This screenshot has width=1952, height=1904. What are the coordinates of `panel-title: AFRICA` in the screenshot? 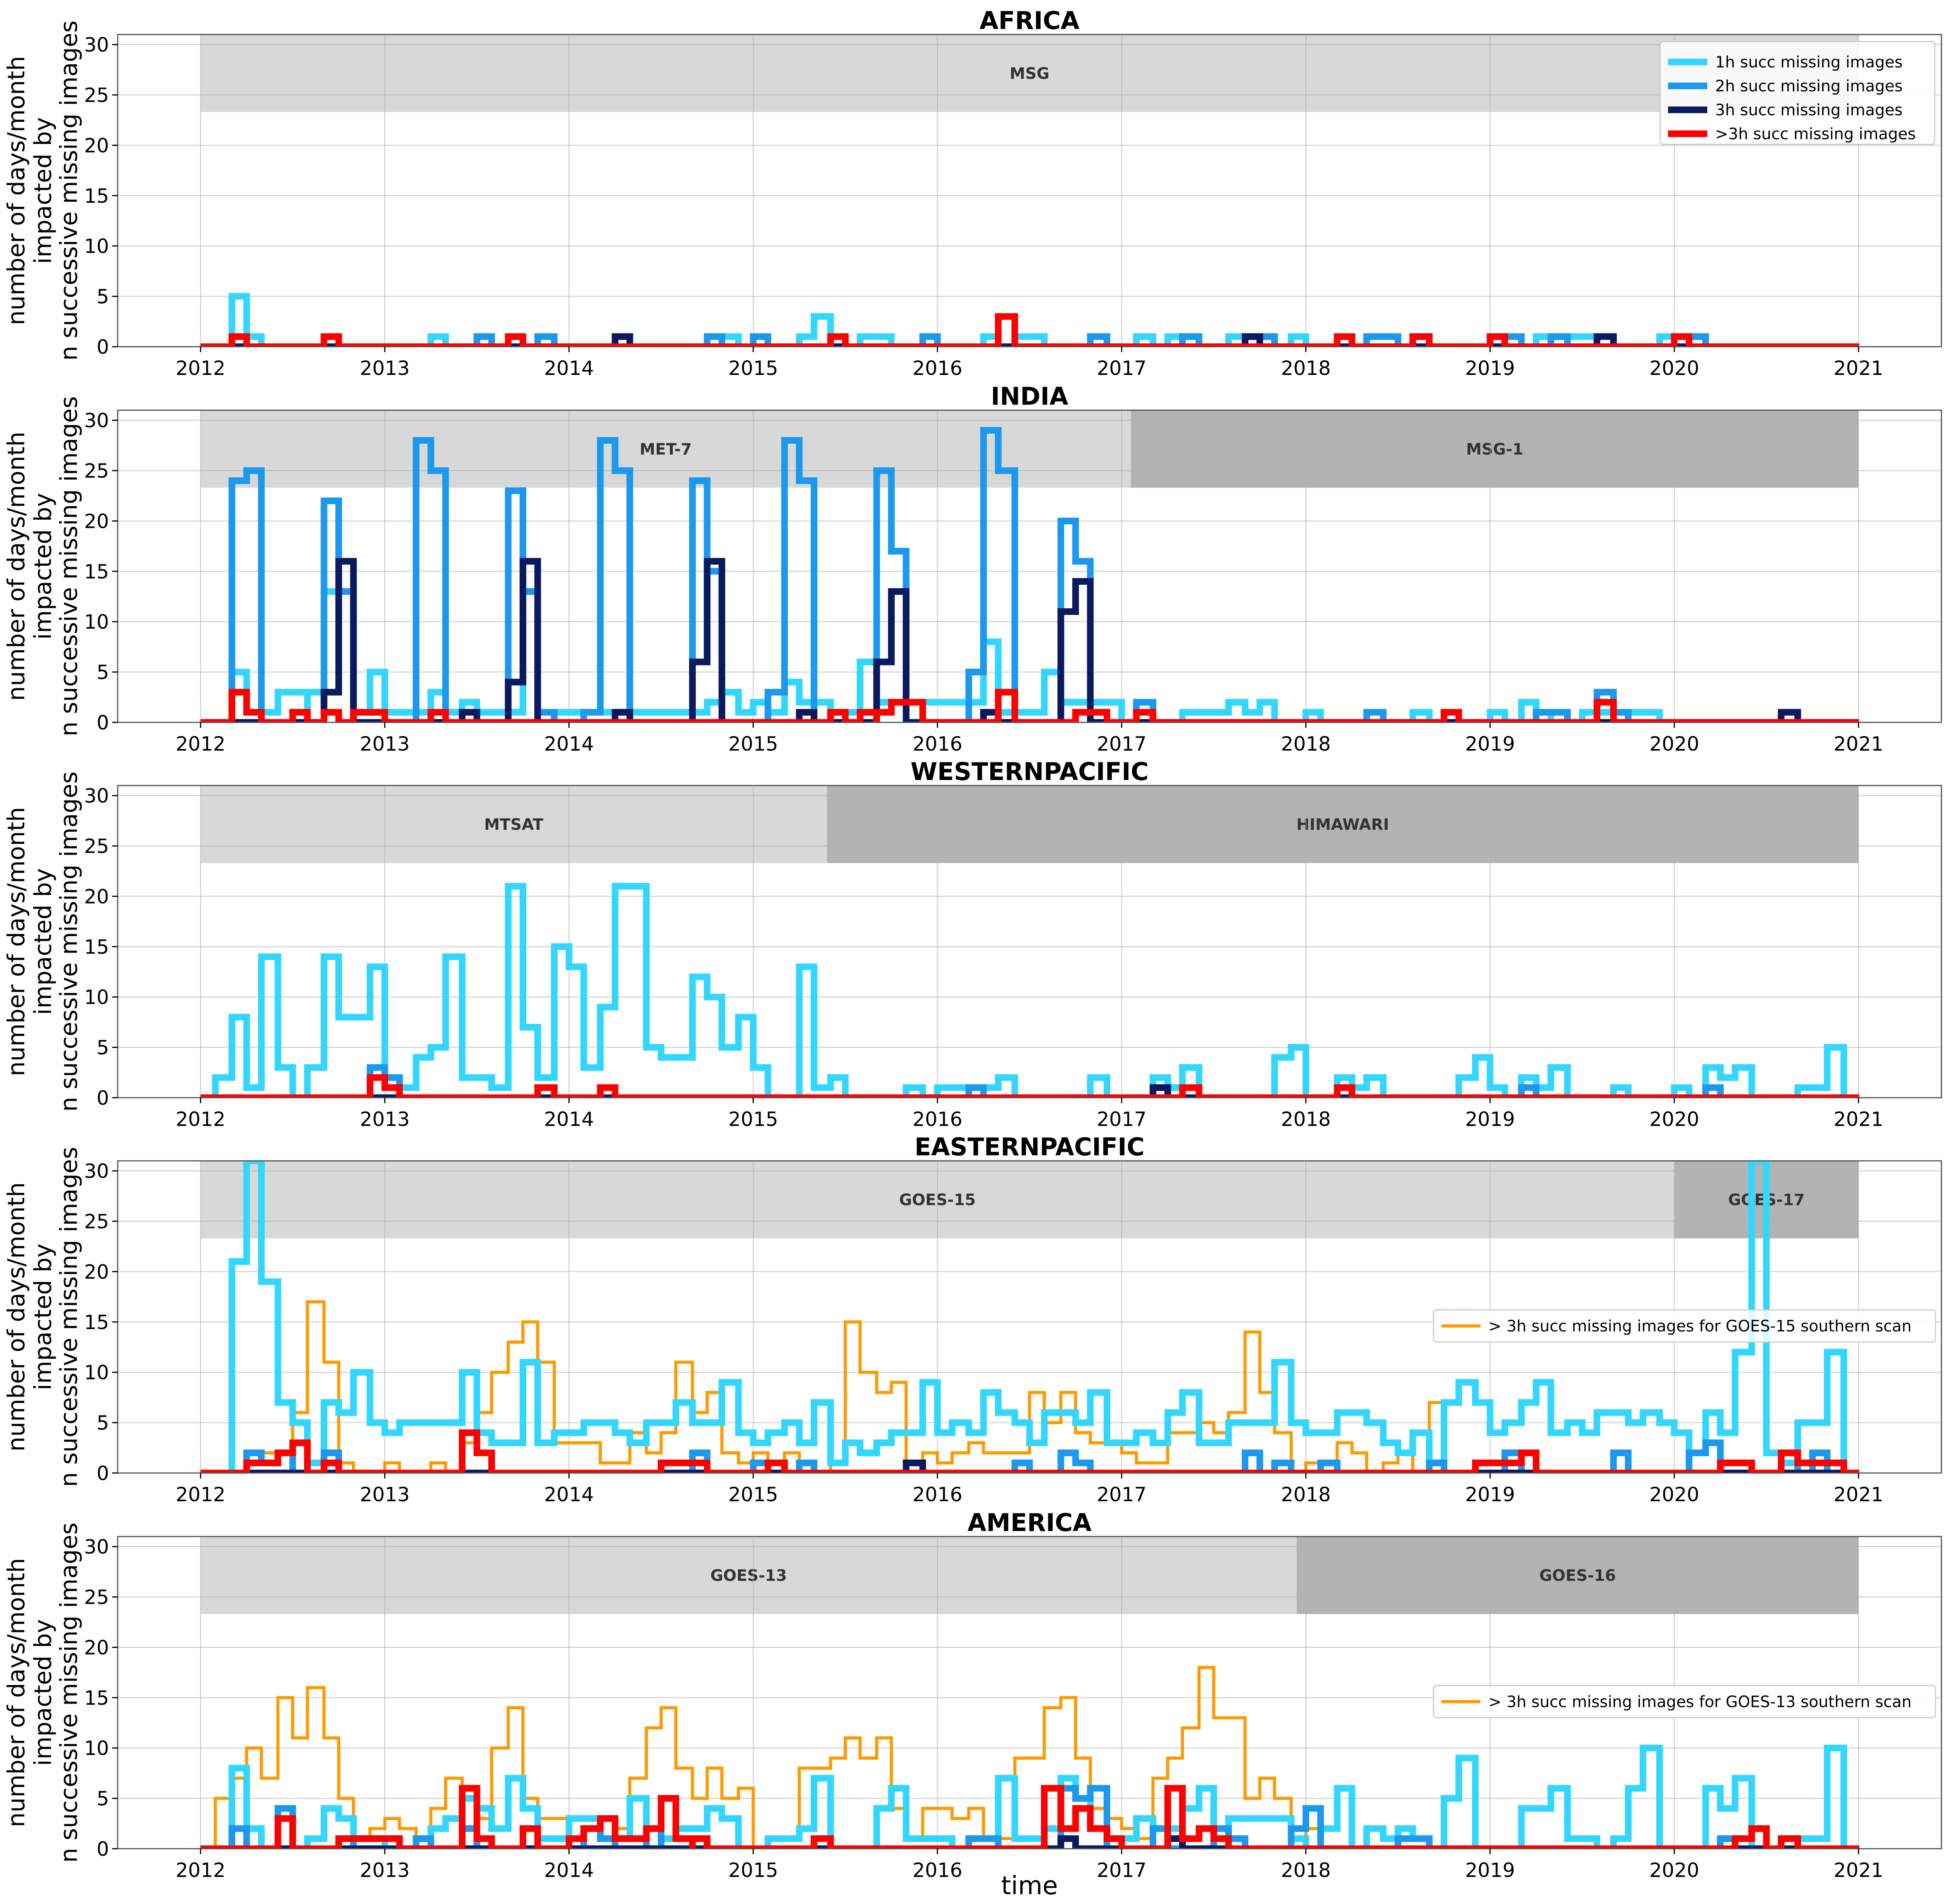 It's located at (1030, 20).